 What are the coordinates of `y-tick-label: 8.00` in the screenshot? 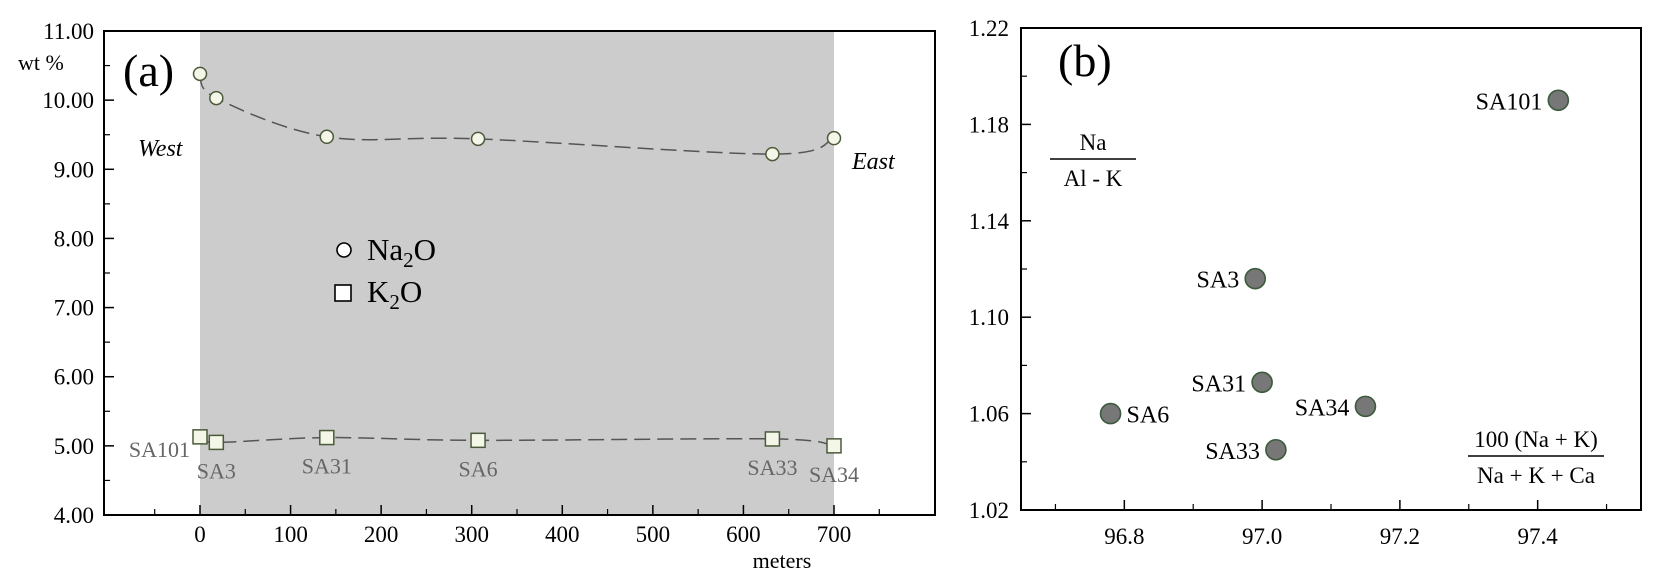 It's located at (74, 238).